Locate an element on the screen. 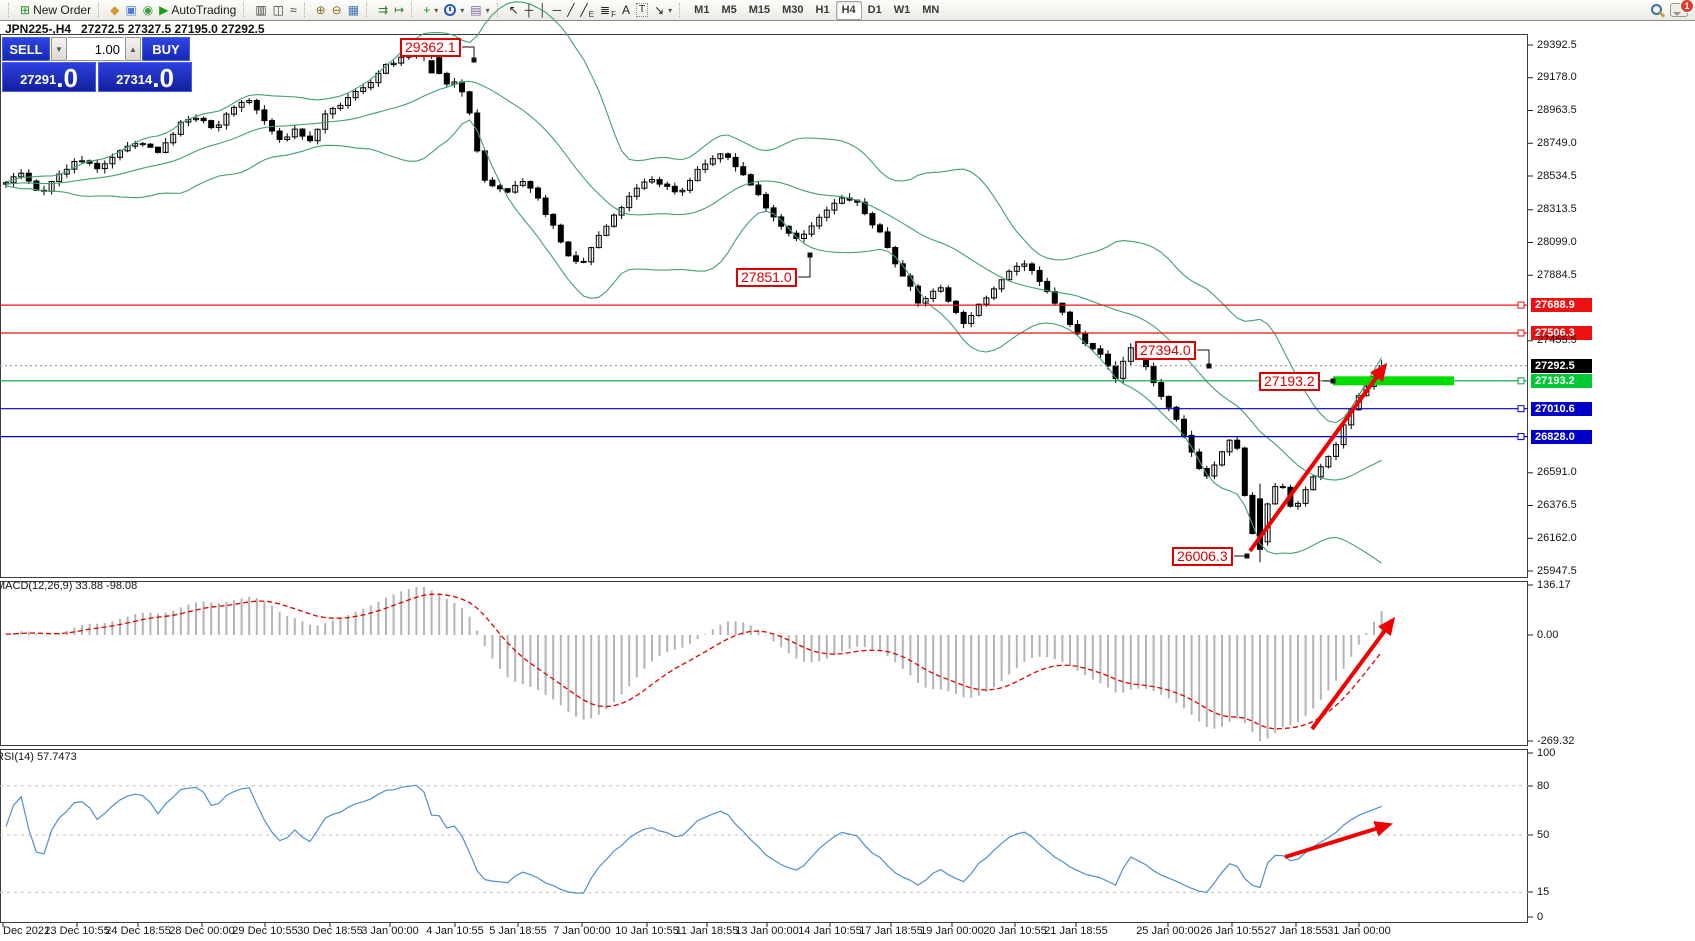 This screenshot has height=941, width=1695. timeframe-h4-button: H4 is located at coordinates (848, 10).